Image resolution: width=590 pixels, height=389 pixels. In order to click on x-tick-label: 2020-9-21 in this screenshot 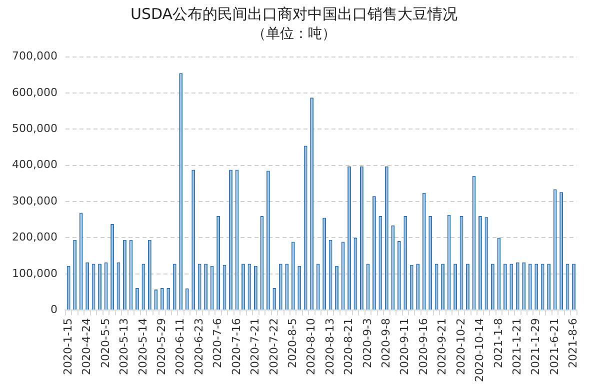, I will do `click(442, 347)`.